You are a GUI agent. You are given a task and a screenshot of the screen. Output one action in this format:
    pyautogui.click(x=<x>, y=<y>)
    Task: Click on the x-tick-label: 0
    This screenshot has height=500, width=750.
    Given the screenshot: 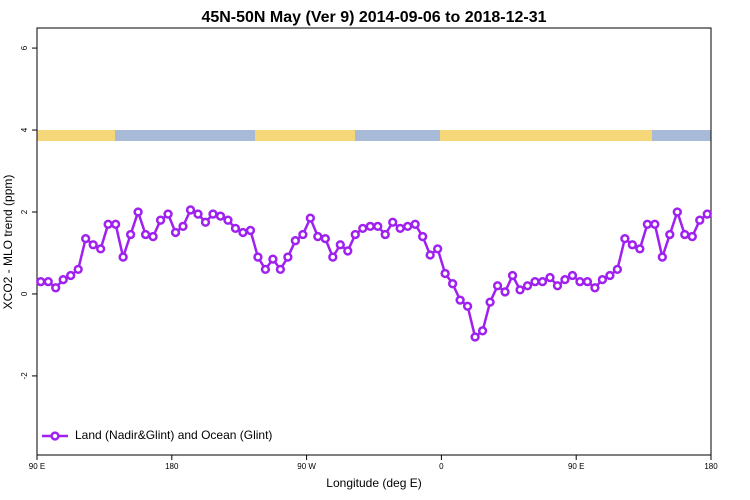 What is the action you would take?
    pyautogui.click(x=441, y=466)
    